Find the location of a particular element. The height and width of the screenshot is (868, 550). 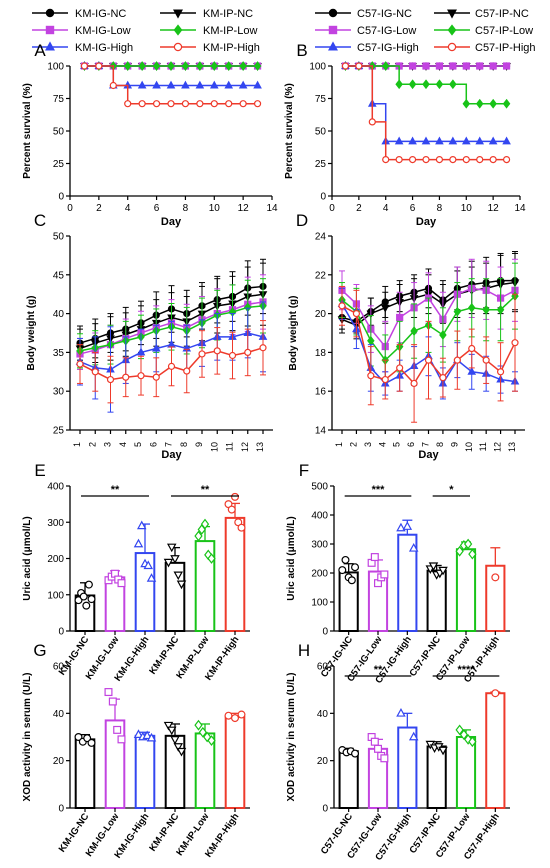

x-tick-label: 5 is located at coordinates (138, 444).